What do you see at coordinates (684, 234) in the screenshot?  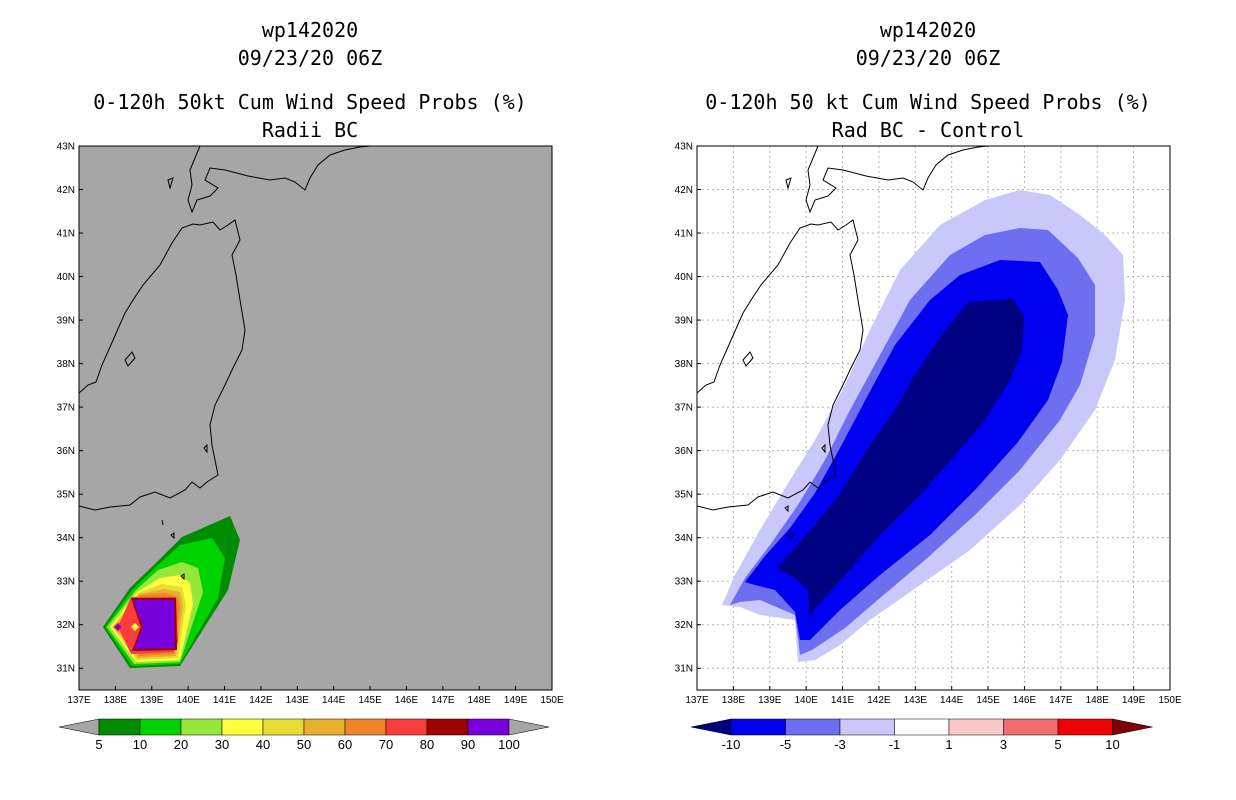 I see `right-lat-label: 41N` at bounding box center [684, 234].